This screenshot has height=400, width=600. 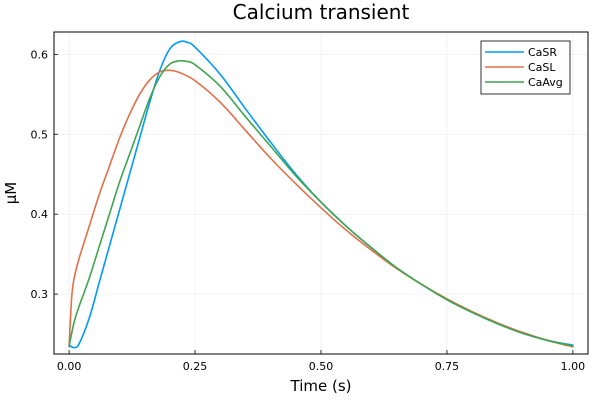 I want to click on legend-item-caavg: CaAvg, so click(x=524, y=82).